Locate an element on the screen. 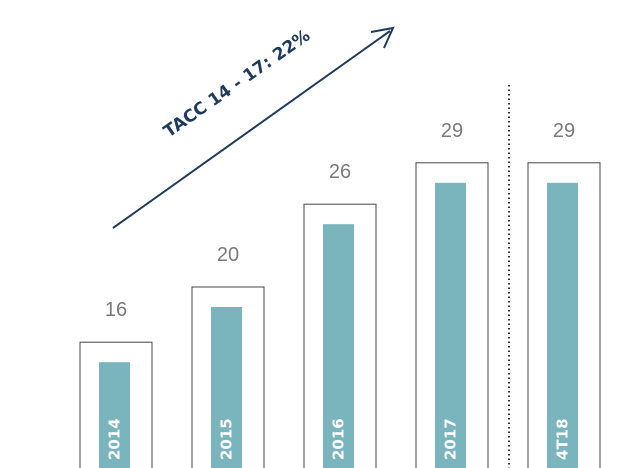 The image size is (621, 468). arrow-head is located at coordinates (382, 37).